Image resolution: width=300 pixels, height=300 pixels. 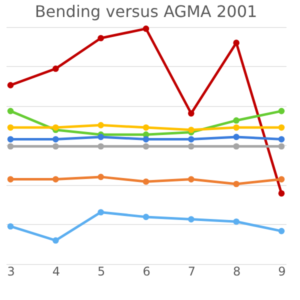 What do you see at coordinates (146, 11) in the screenshot?
I see `chart-title: Bending versus AGMA 2001` at bounding box center [146, 11].